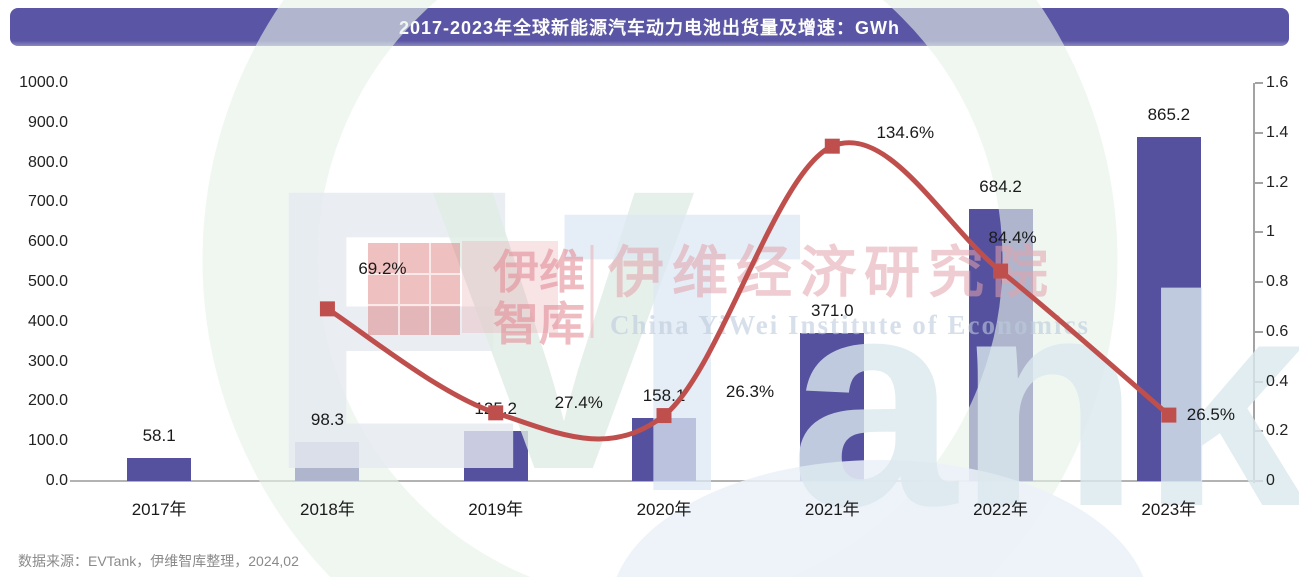 The image size is (1299, 577). What do you see at coordinates (327, 309) in the screenshot?
I see `line-marker-2018年` at bounding box center [327, 309].